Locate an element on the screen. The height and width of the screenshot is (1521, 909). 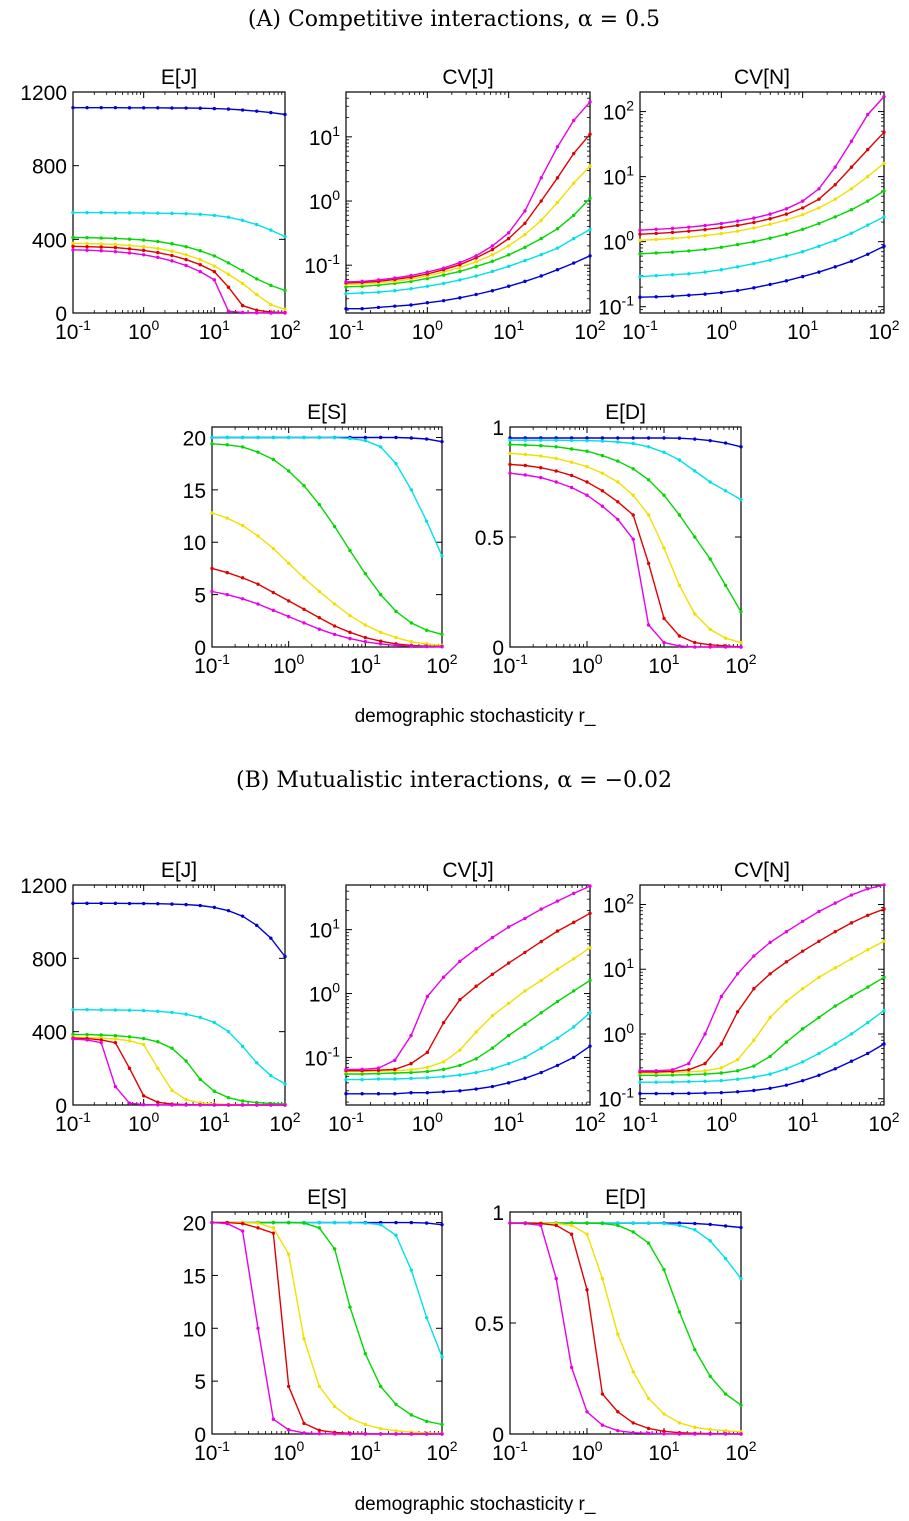
y-tick-label: 10¹ is located at coordinates (324, 929).